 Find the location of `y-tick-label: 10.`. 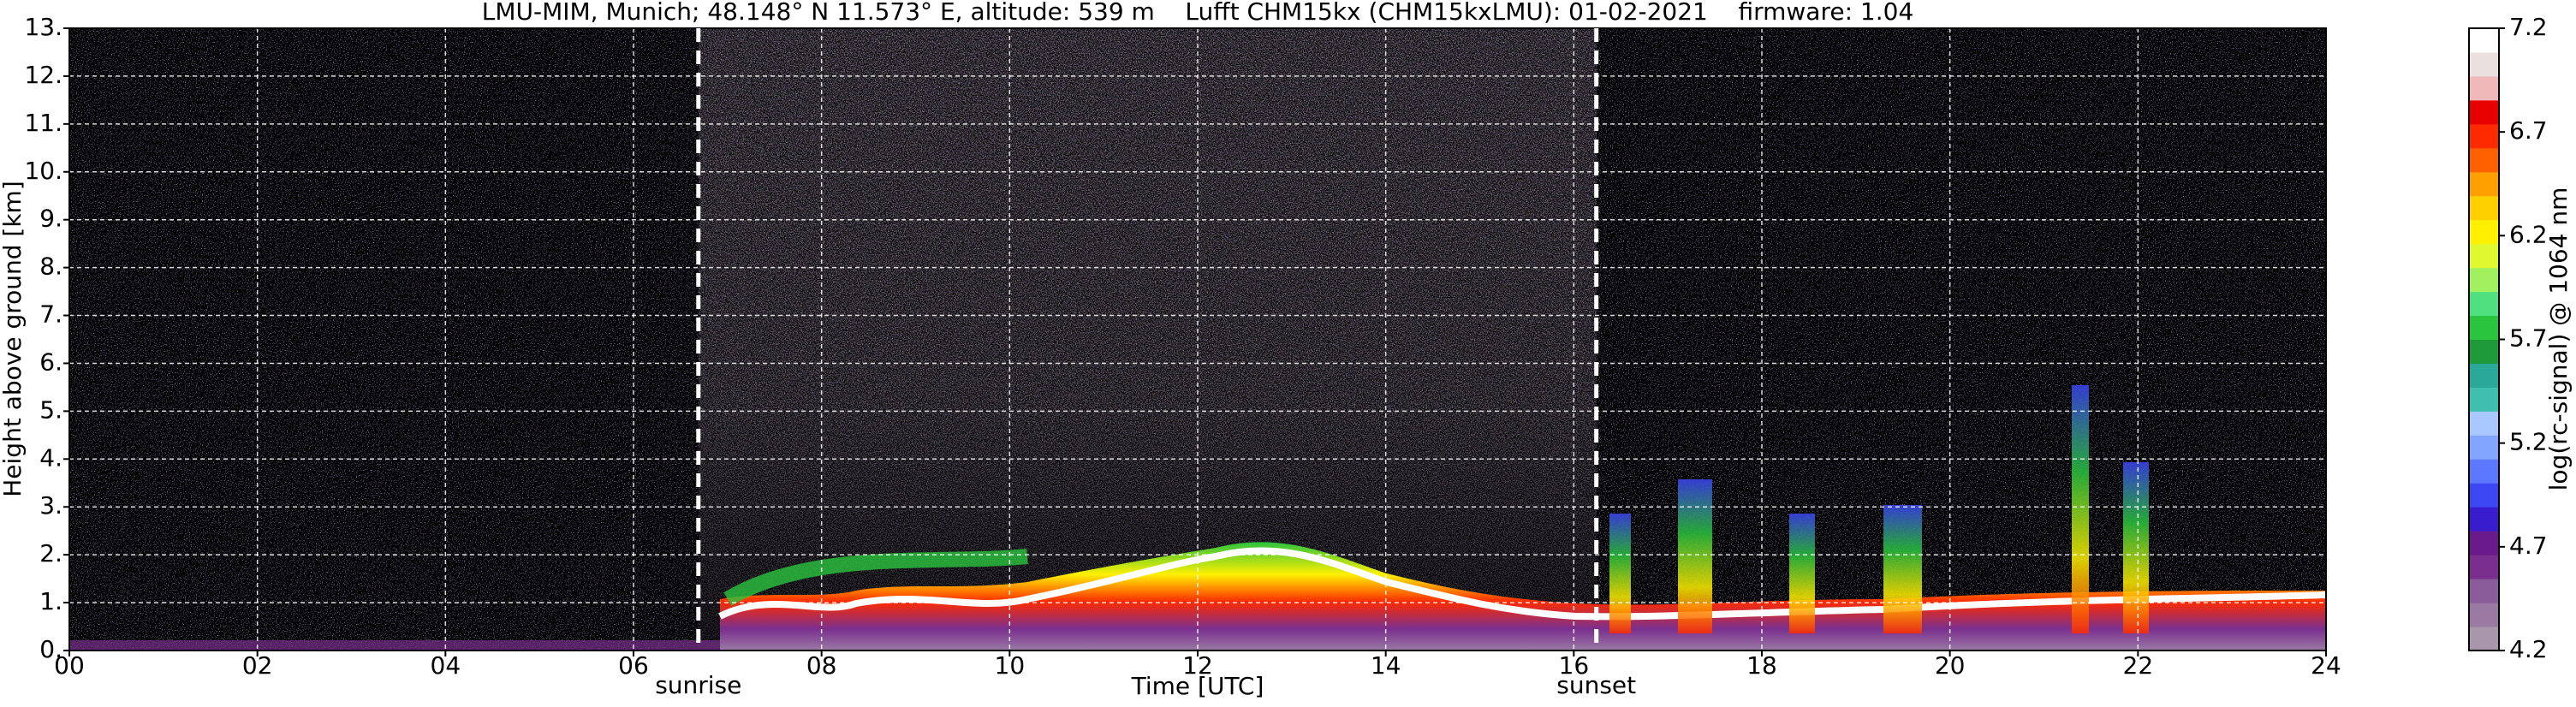

y-tick-label: 10. is located at coordinates (43, 171).